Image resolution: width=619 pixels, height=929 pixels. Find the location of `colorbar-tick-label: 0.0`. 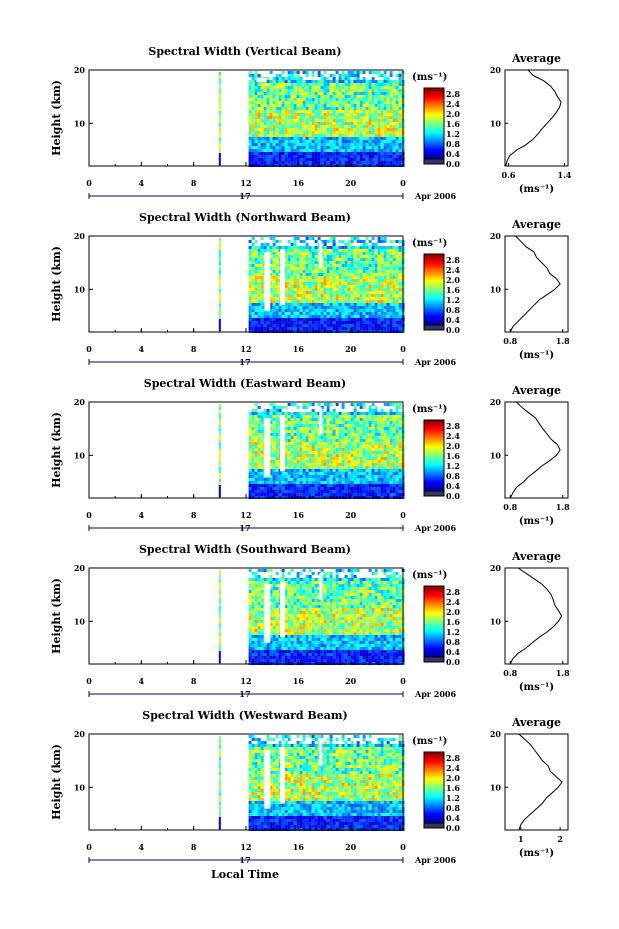

colorbar-tick-label: 0.0 is located at coordinates (453, 330).